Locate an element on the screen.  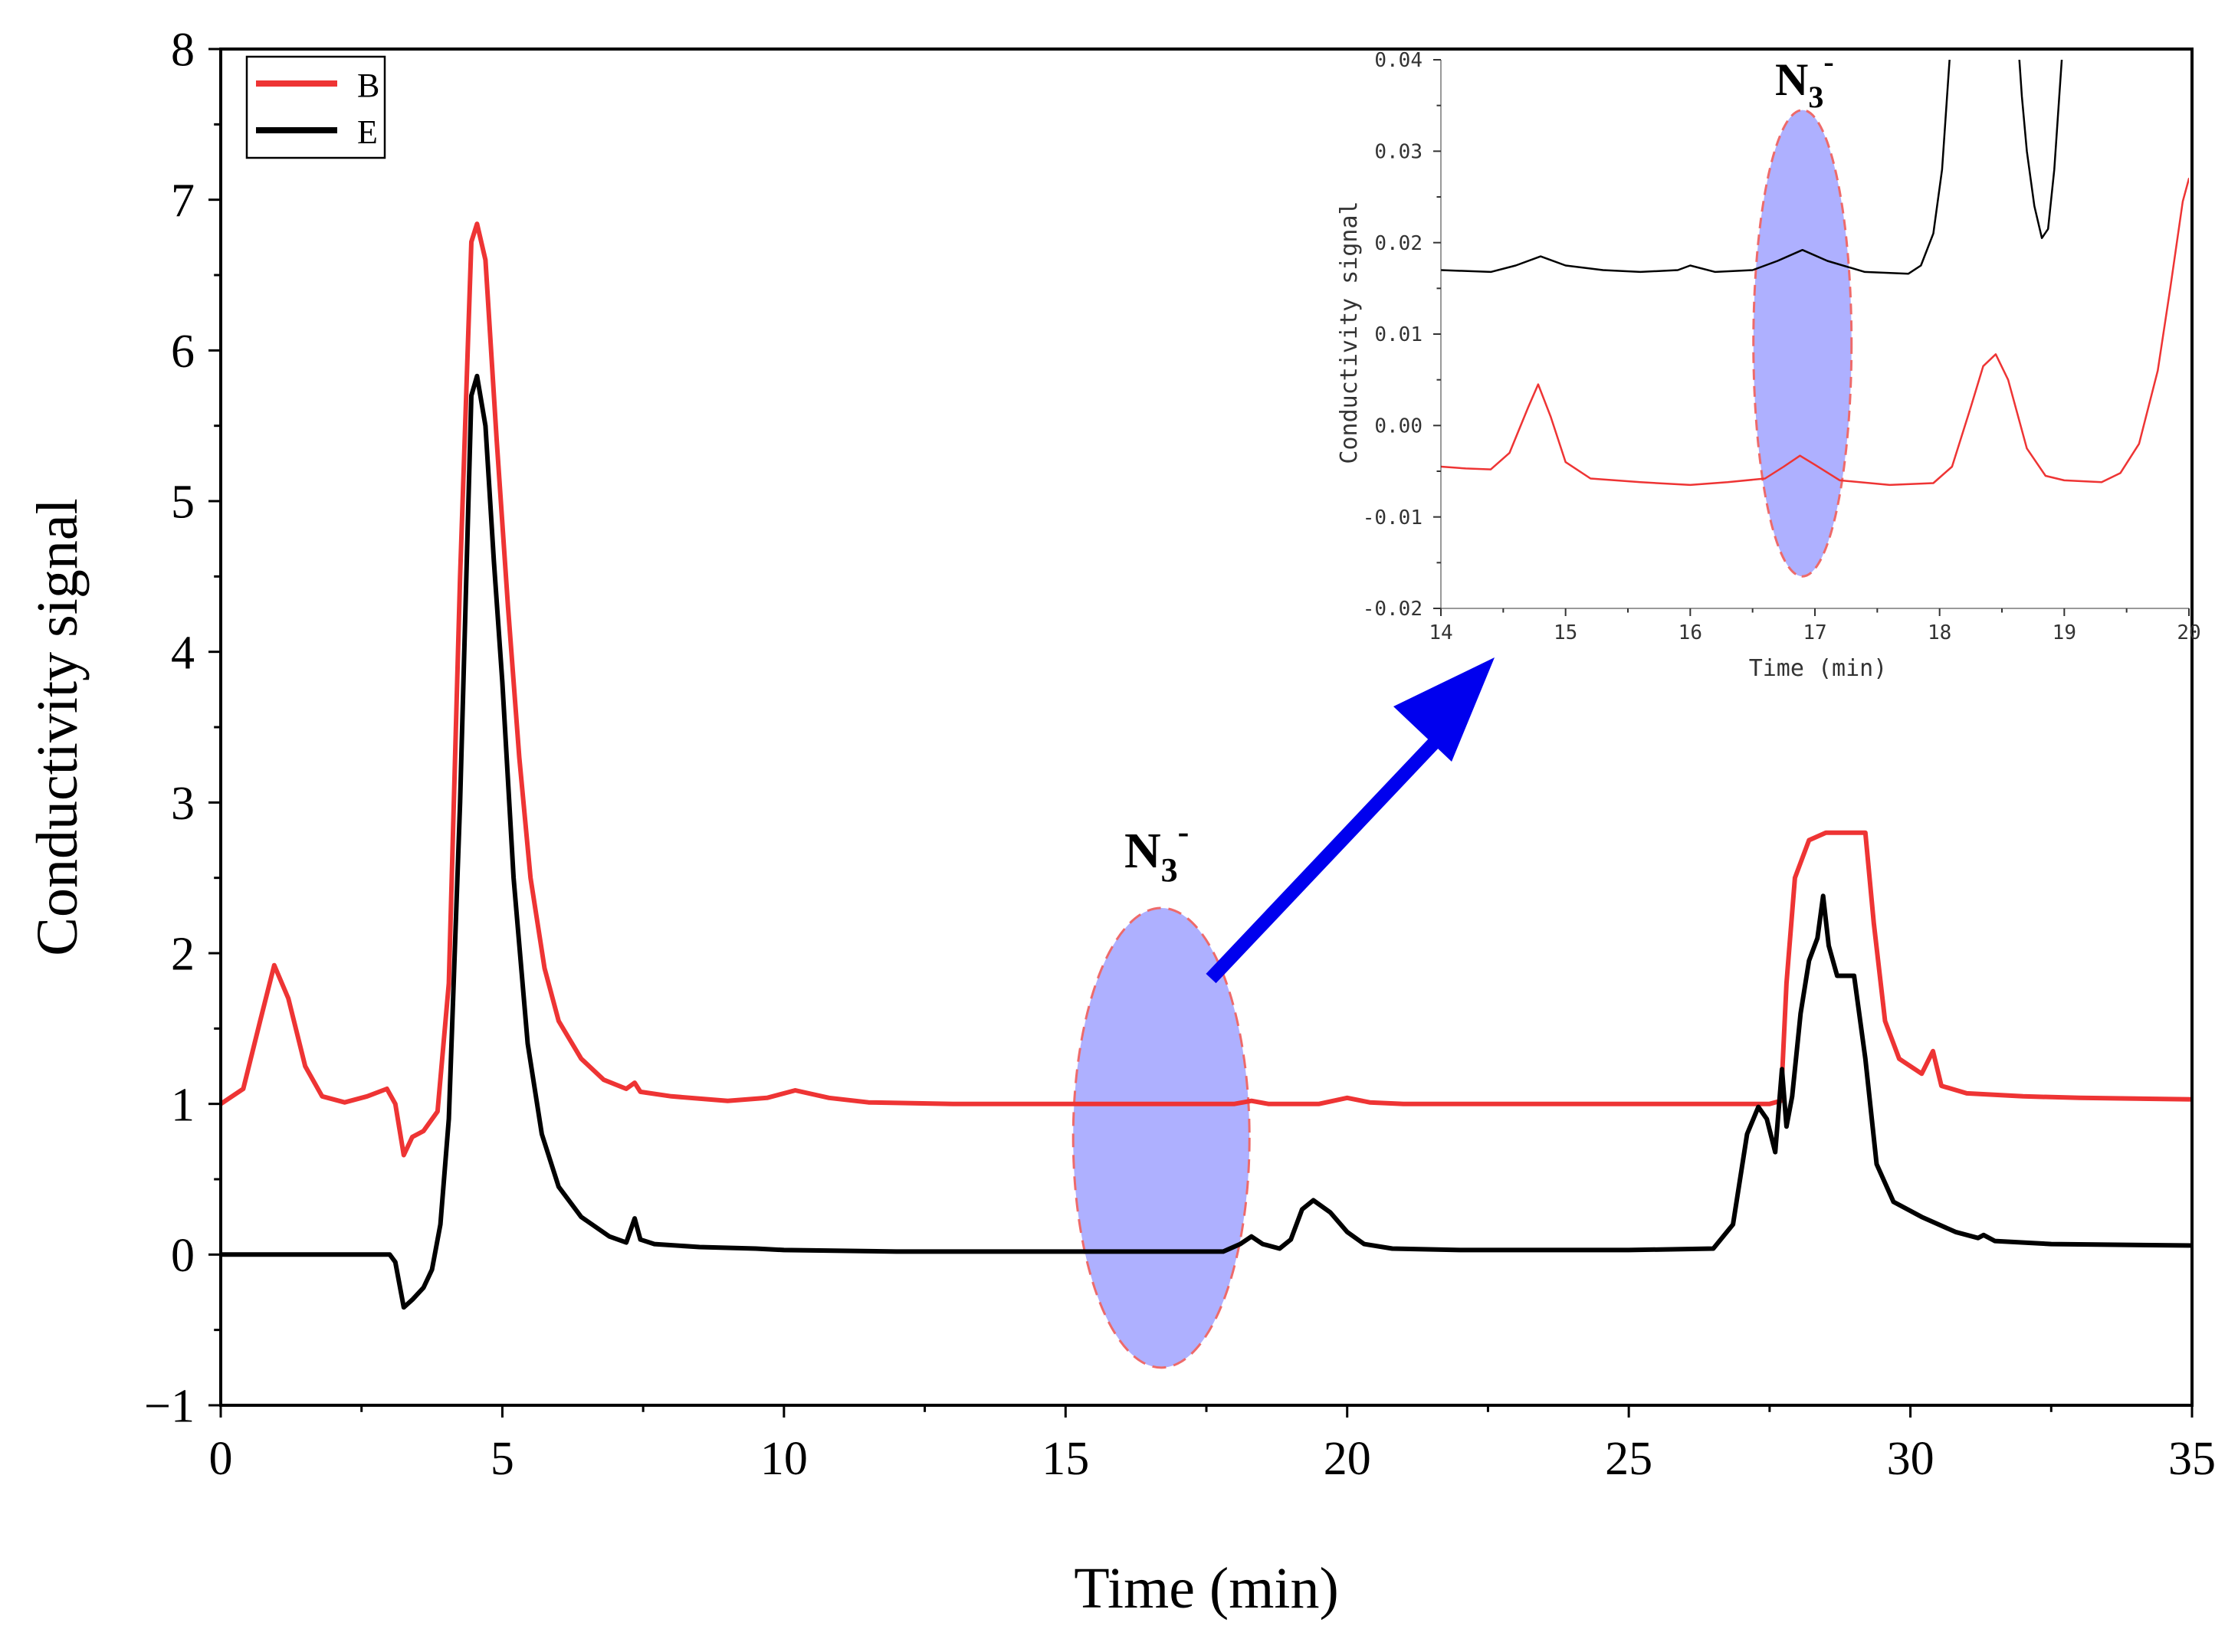
main-x-tick-label-25: 25 is located at coordinates (1628, 1459).